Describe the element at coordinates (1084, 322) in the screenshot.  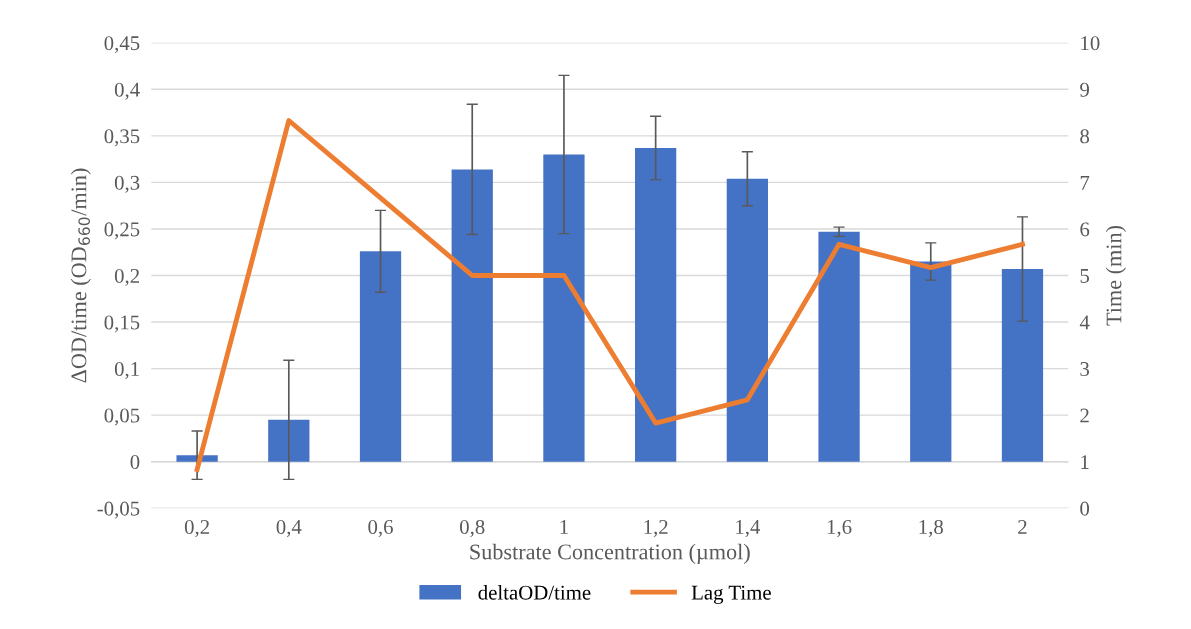
I see `y2-tick-label: 4` at that location.